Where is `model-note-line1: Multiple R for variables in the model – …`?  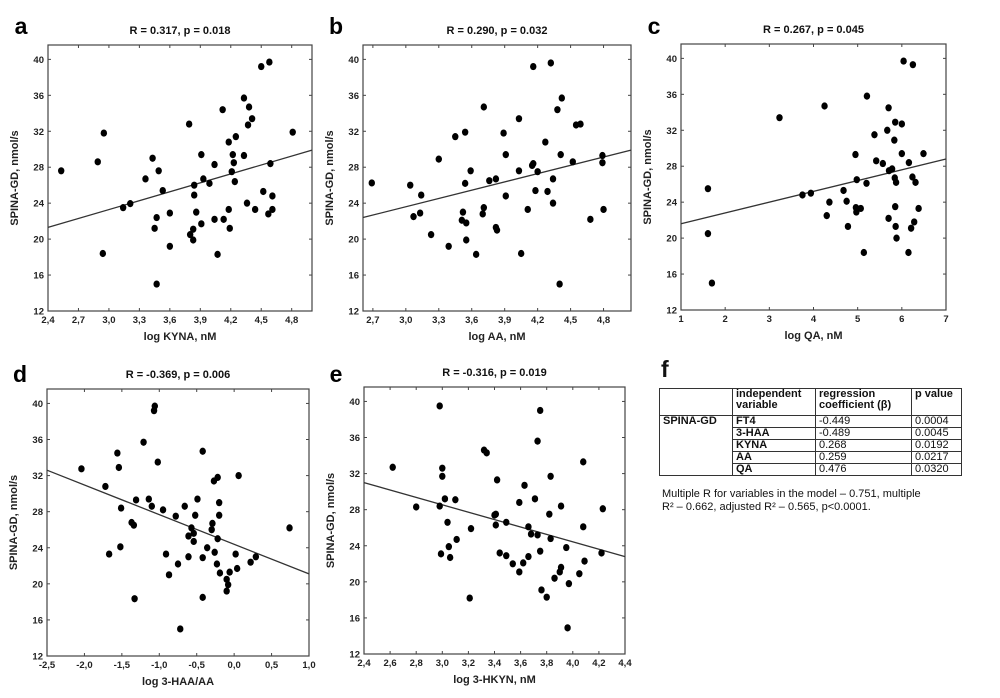 model-note-line1: Multiple R for variables in the model – … is located at coordinates (791, 494).